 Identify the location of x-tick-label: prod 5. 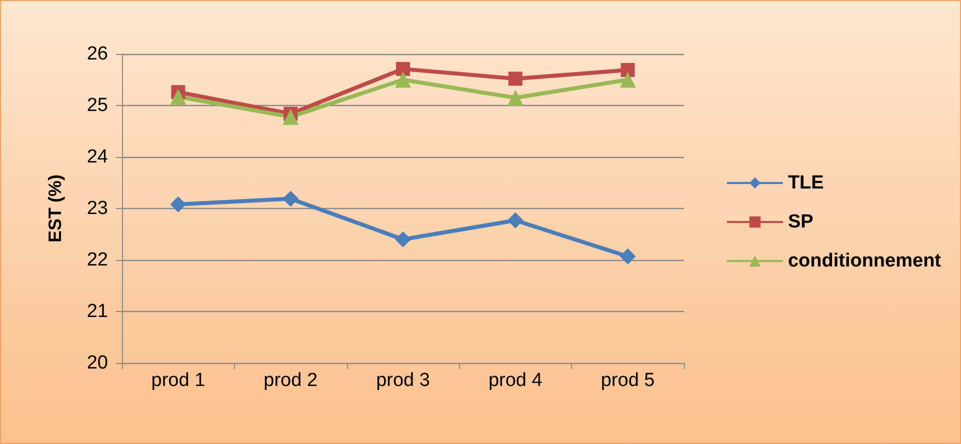
(627, 380).